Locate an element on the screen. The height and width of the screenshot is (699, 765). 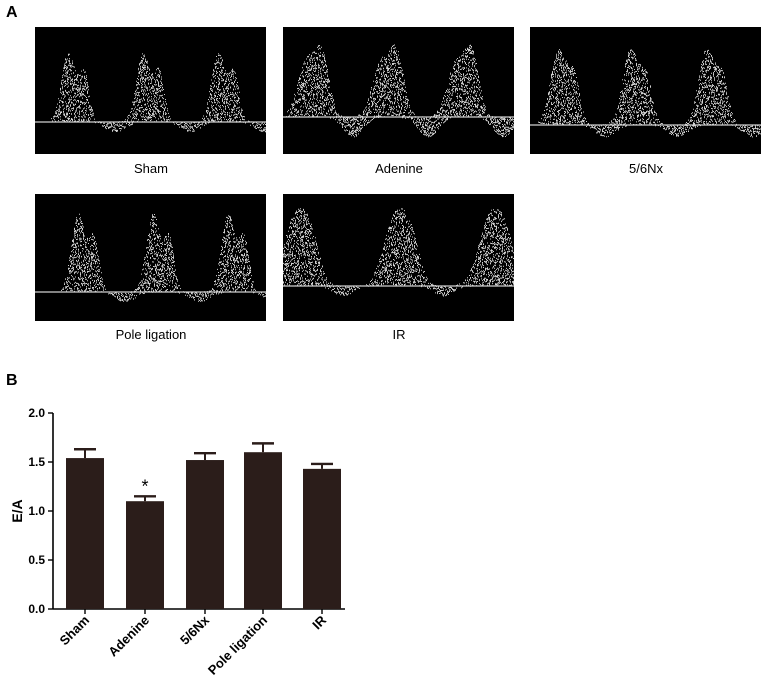
doppler-image-56nx is located at coordinates (645, 90).